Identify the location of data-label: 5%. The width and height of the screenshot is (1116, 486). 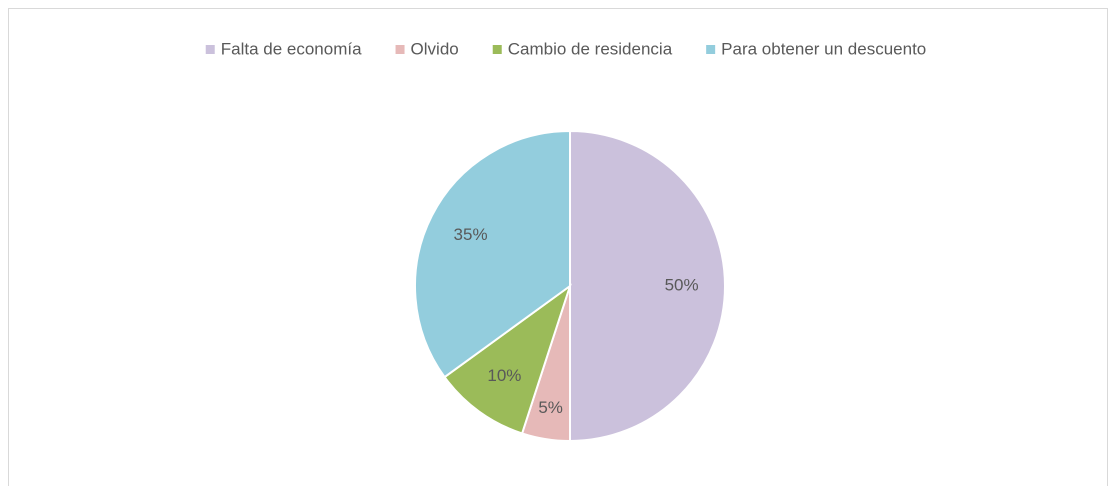
(550, 407).